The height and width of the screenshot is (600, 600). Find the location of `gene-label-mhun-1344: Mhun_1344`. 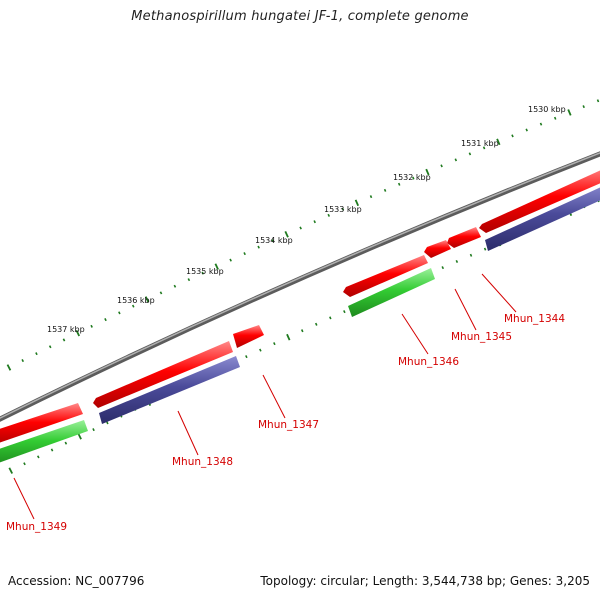

gene-label-mhun-1344: Mhun_1344 is located at coordinates (534, 319).